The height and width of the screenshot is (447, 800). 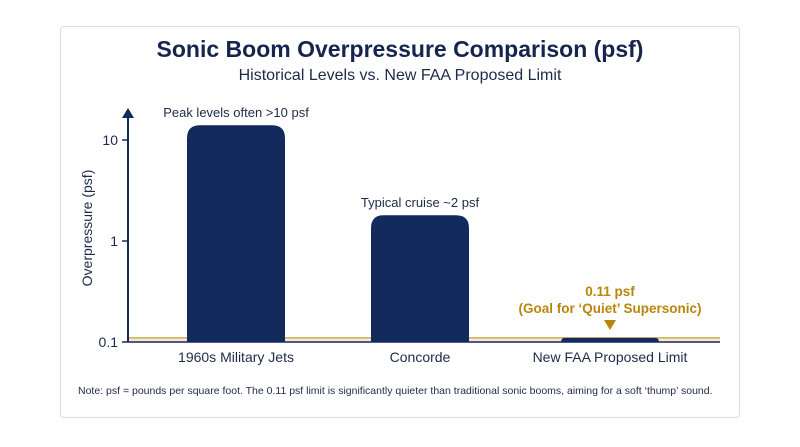 What do you see at coordinates (110, 140) in the screenshot?
I see `y-tick-label-3: 10` at bounding box center [110, 140].